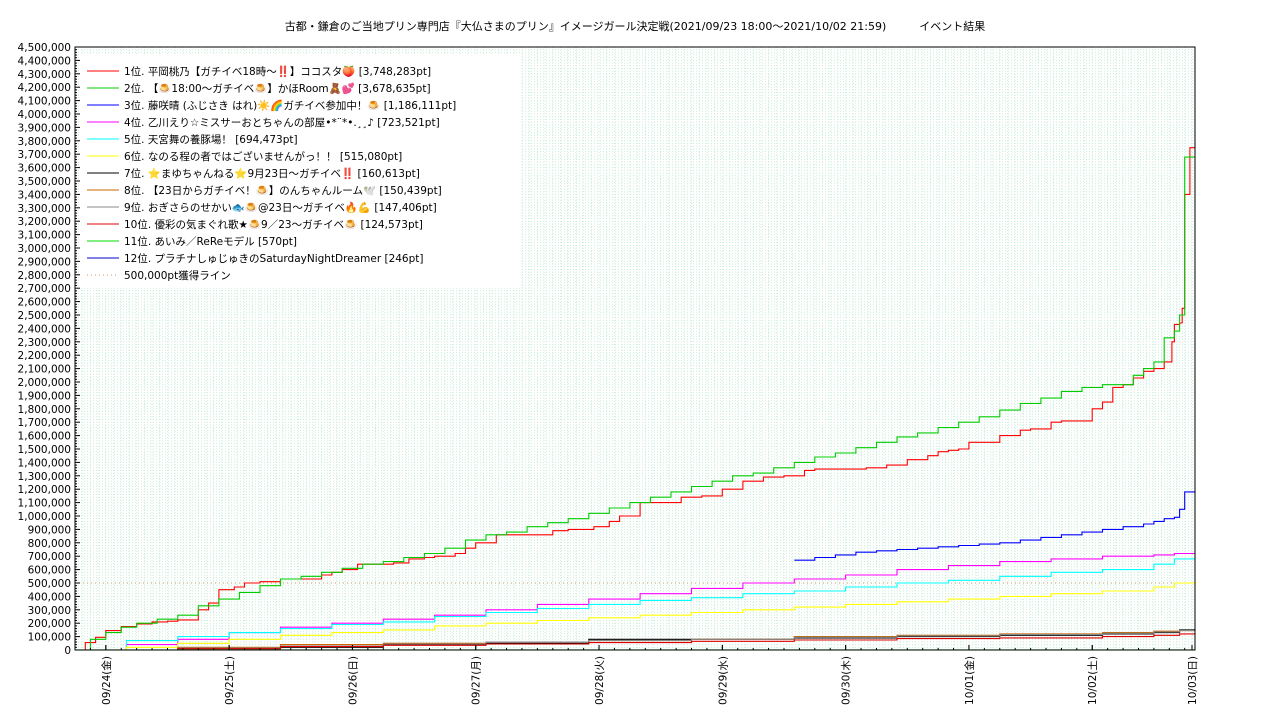 The width and height of the screenshot is (1280, 720). Describe the element at coordinates (229, 680) in the screenshot. I see `x-tick-label: 09/25(土)` at that location.